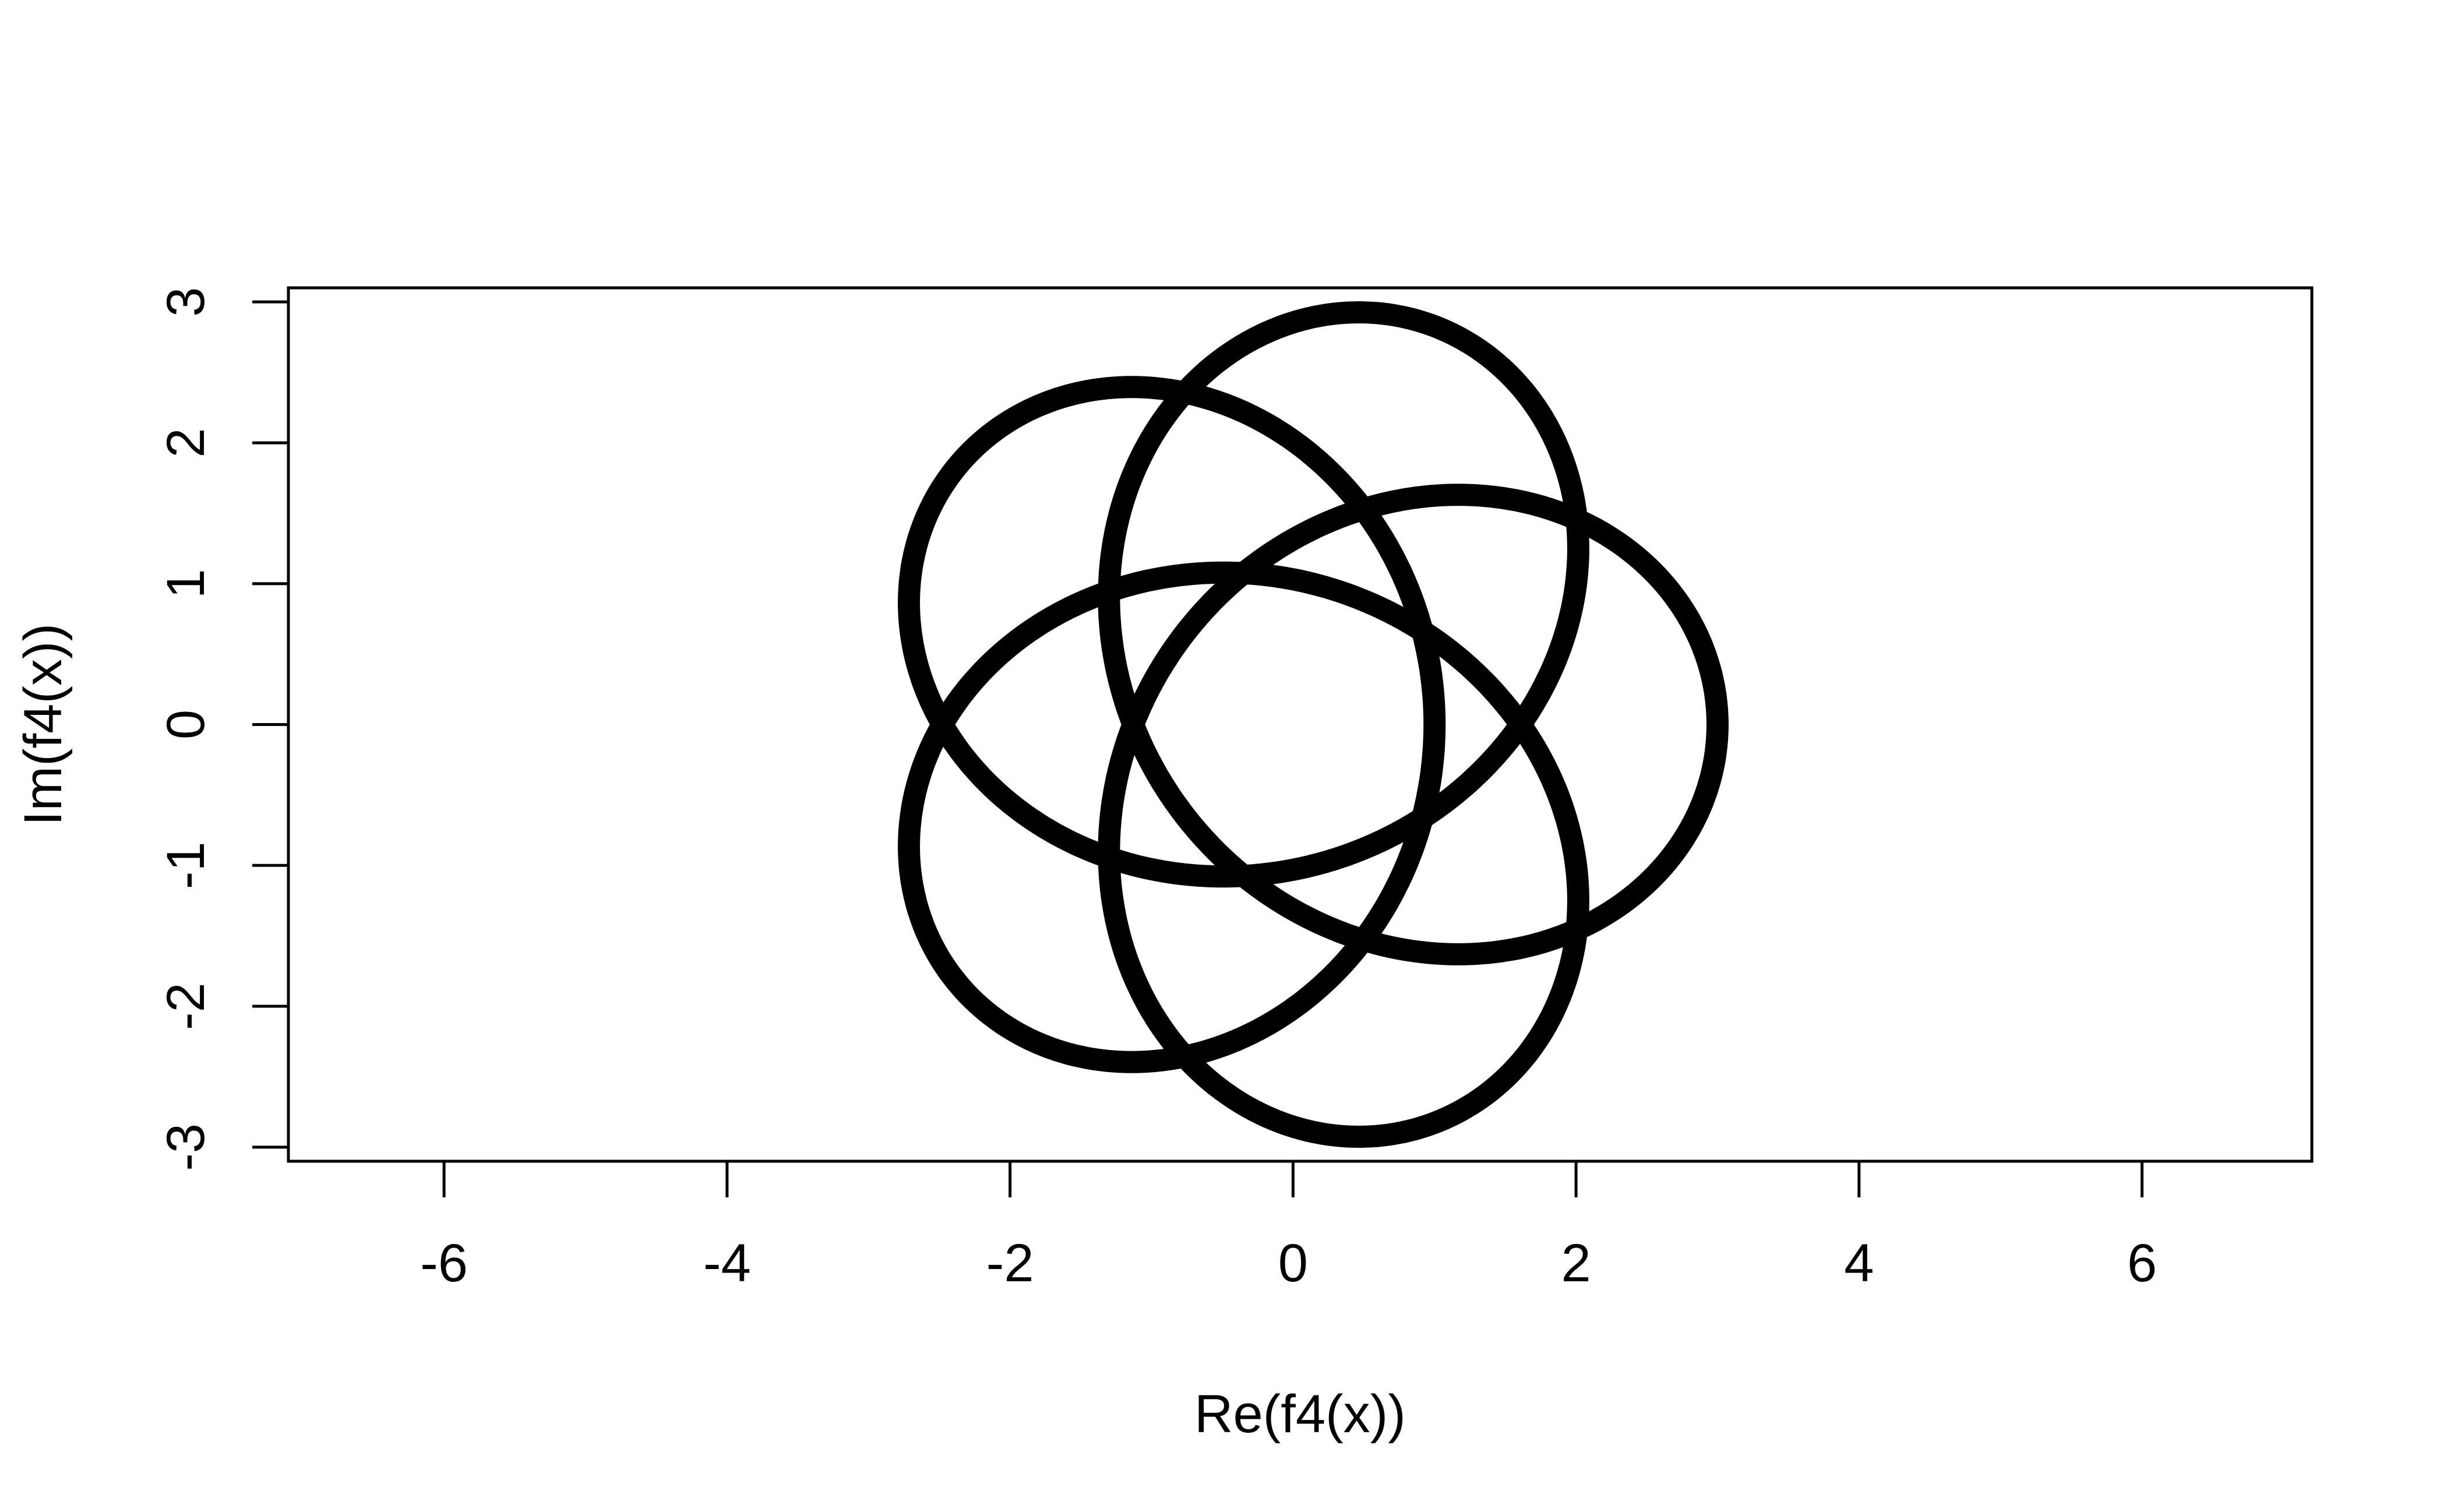 This screenshot has height=1512, width=2447. I want to click on y-tick-label: -2, so click(186, 1006).